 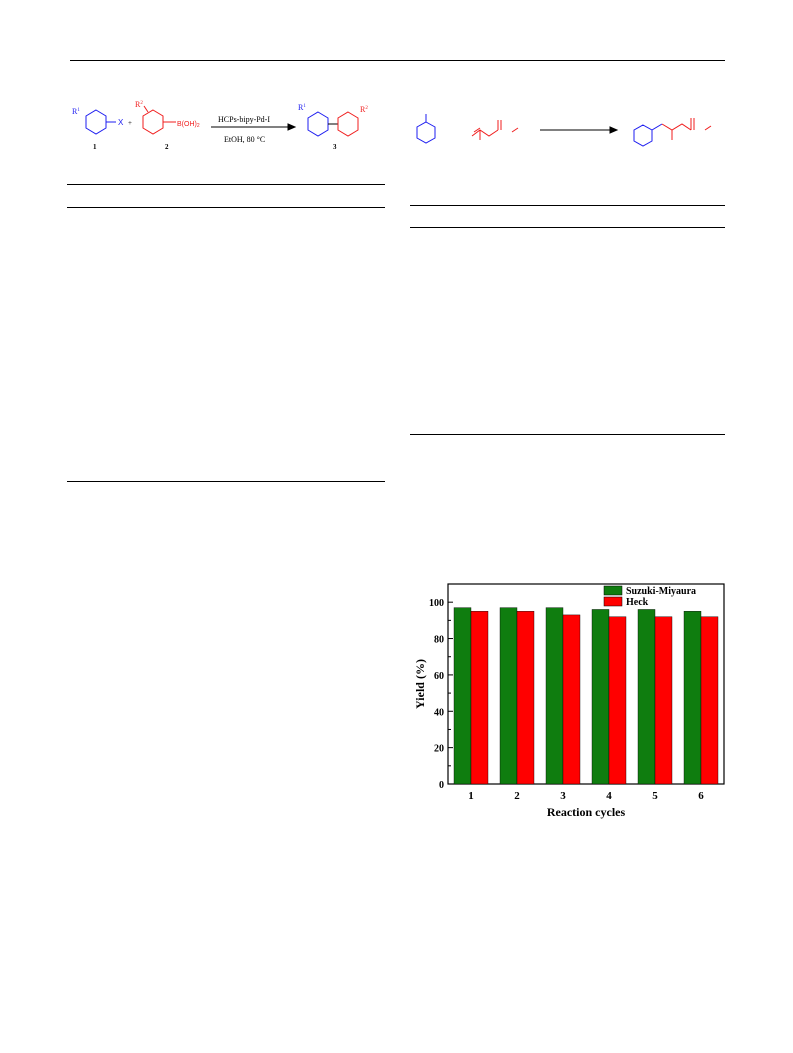 I want to click on y-tick-label: 60, so click(x=439, y=676).